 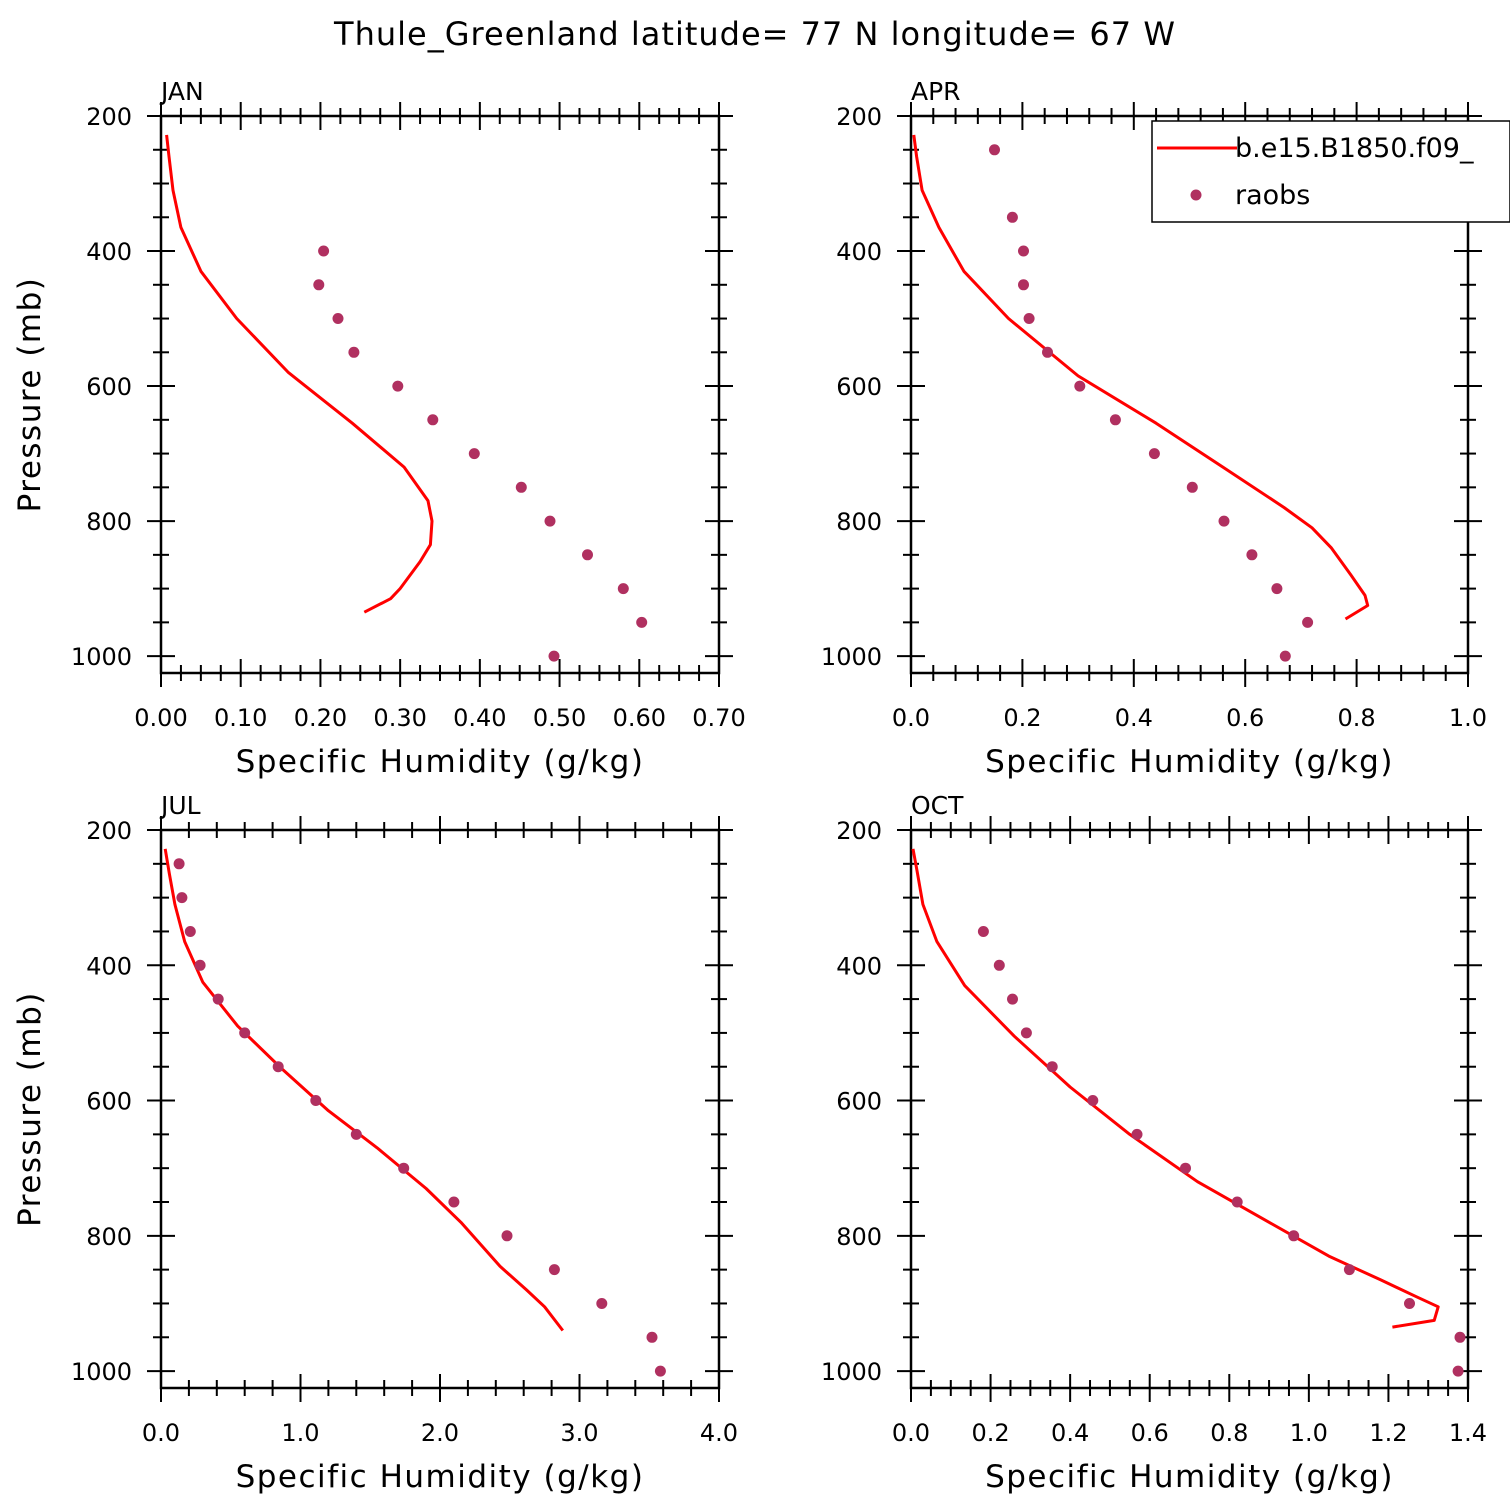 I want to click on x-tick-label: 0.4, so click(x=1070, y=1433).